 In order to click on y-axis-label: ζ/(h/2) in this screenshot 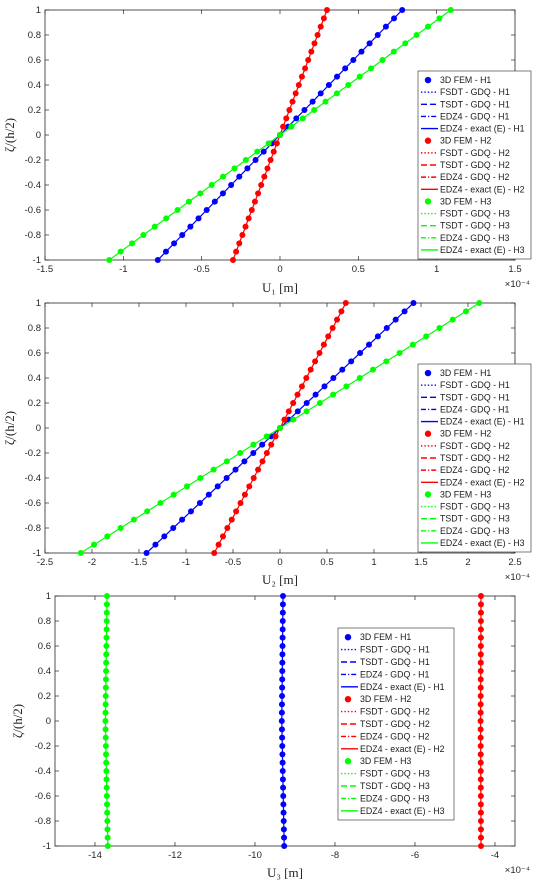, I will do `click(17, 721)`.